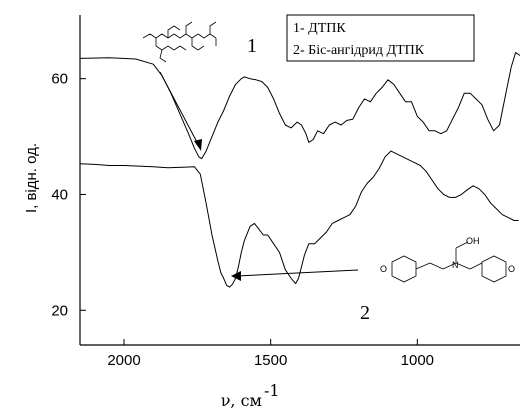 The height and width of the screenshot is (414, 523). Describe the element at coordinates (123, 360) in the screenshot. I see `x-tick-label: 2000` at that location.